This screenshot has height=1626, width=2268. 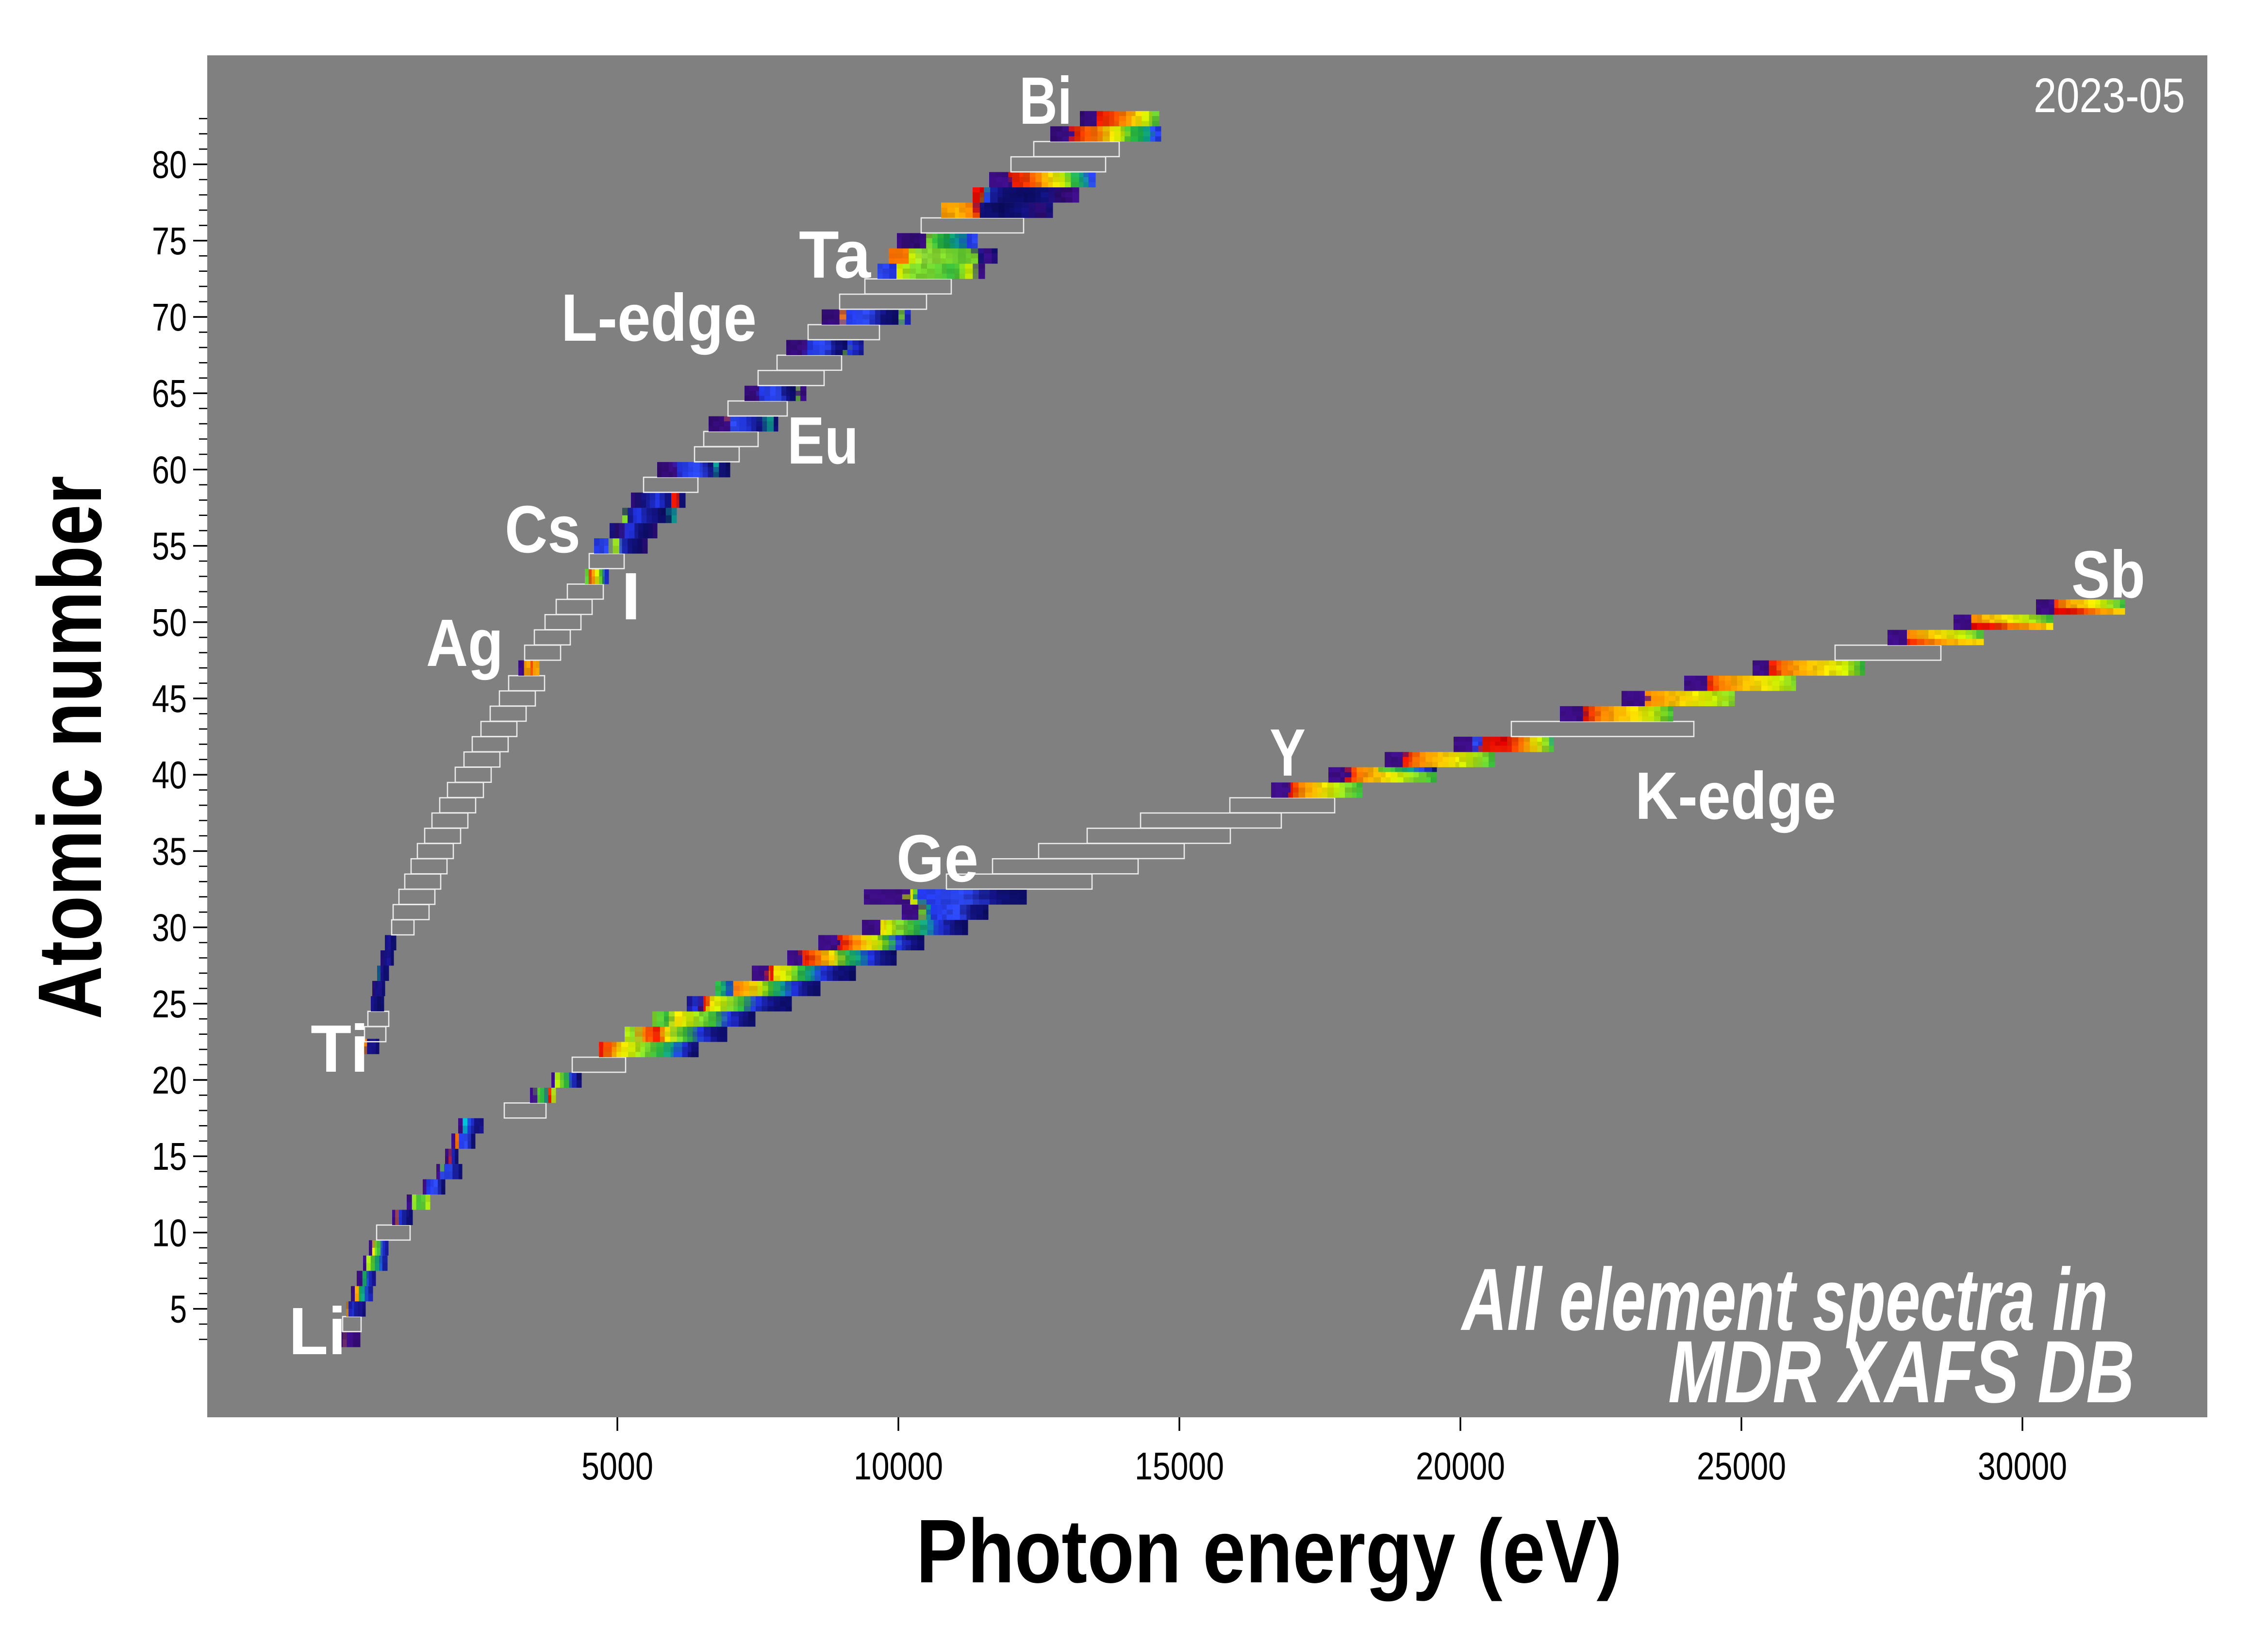 What do you see at coordinates (898, 1466) in the screenshot?
I see `svg-text: 10000` at bounding box center [898, 1466].